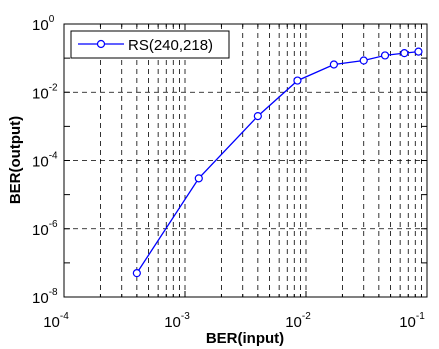 Image resolution: width=439 pixels, height=349 pixels. I want to click on x-axis-label: BER(input), so click(245, 338).